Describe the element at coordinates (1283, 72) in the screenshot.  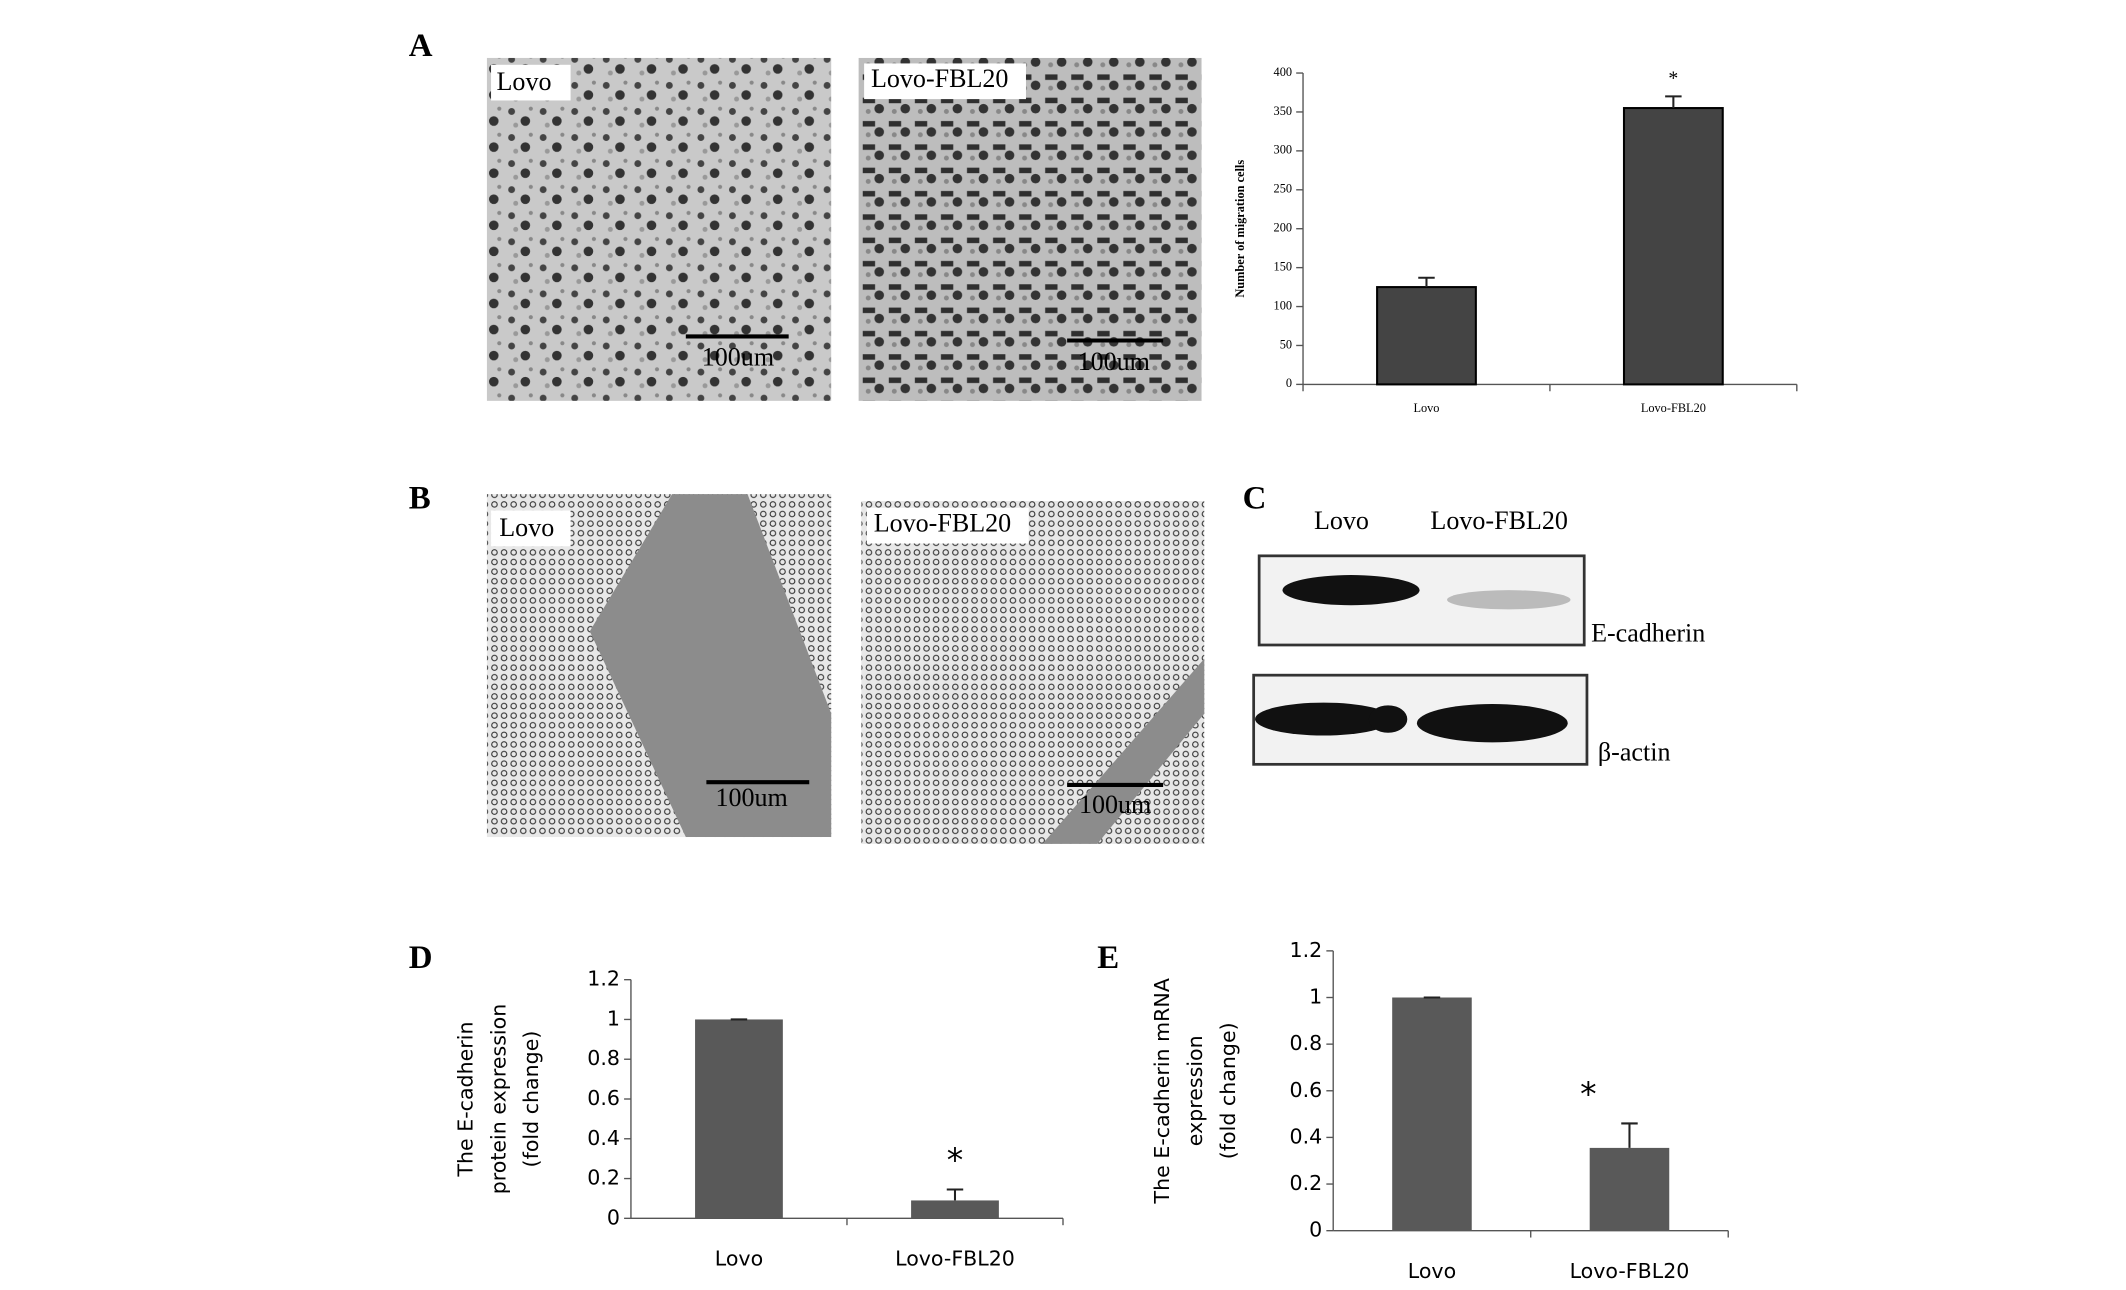
I see `y-tick-label: 400` at that location.